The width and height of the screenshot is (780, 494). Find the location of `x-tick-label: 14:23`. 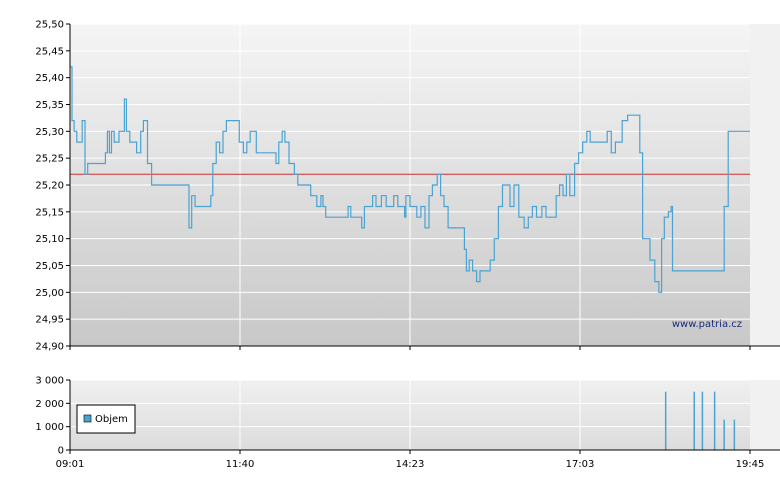

x-tick-label: 14:23 is located at coordinates (410, 464).